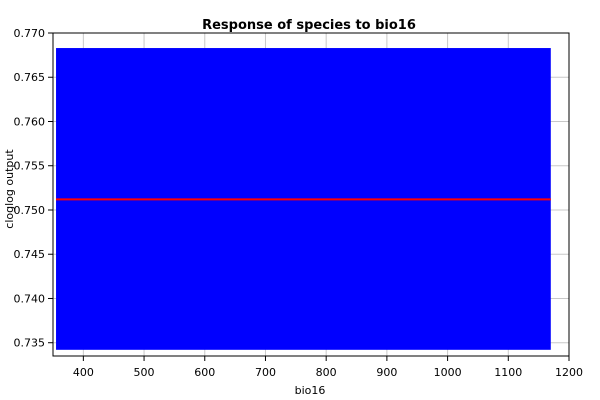 The image size is (600, 400). Describe the element at coordinates (204, 372) in the screenshot. I see `x-tick-label: 600` at that location.